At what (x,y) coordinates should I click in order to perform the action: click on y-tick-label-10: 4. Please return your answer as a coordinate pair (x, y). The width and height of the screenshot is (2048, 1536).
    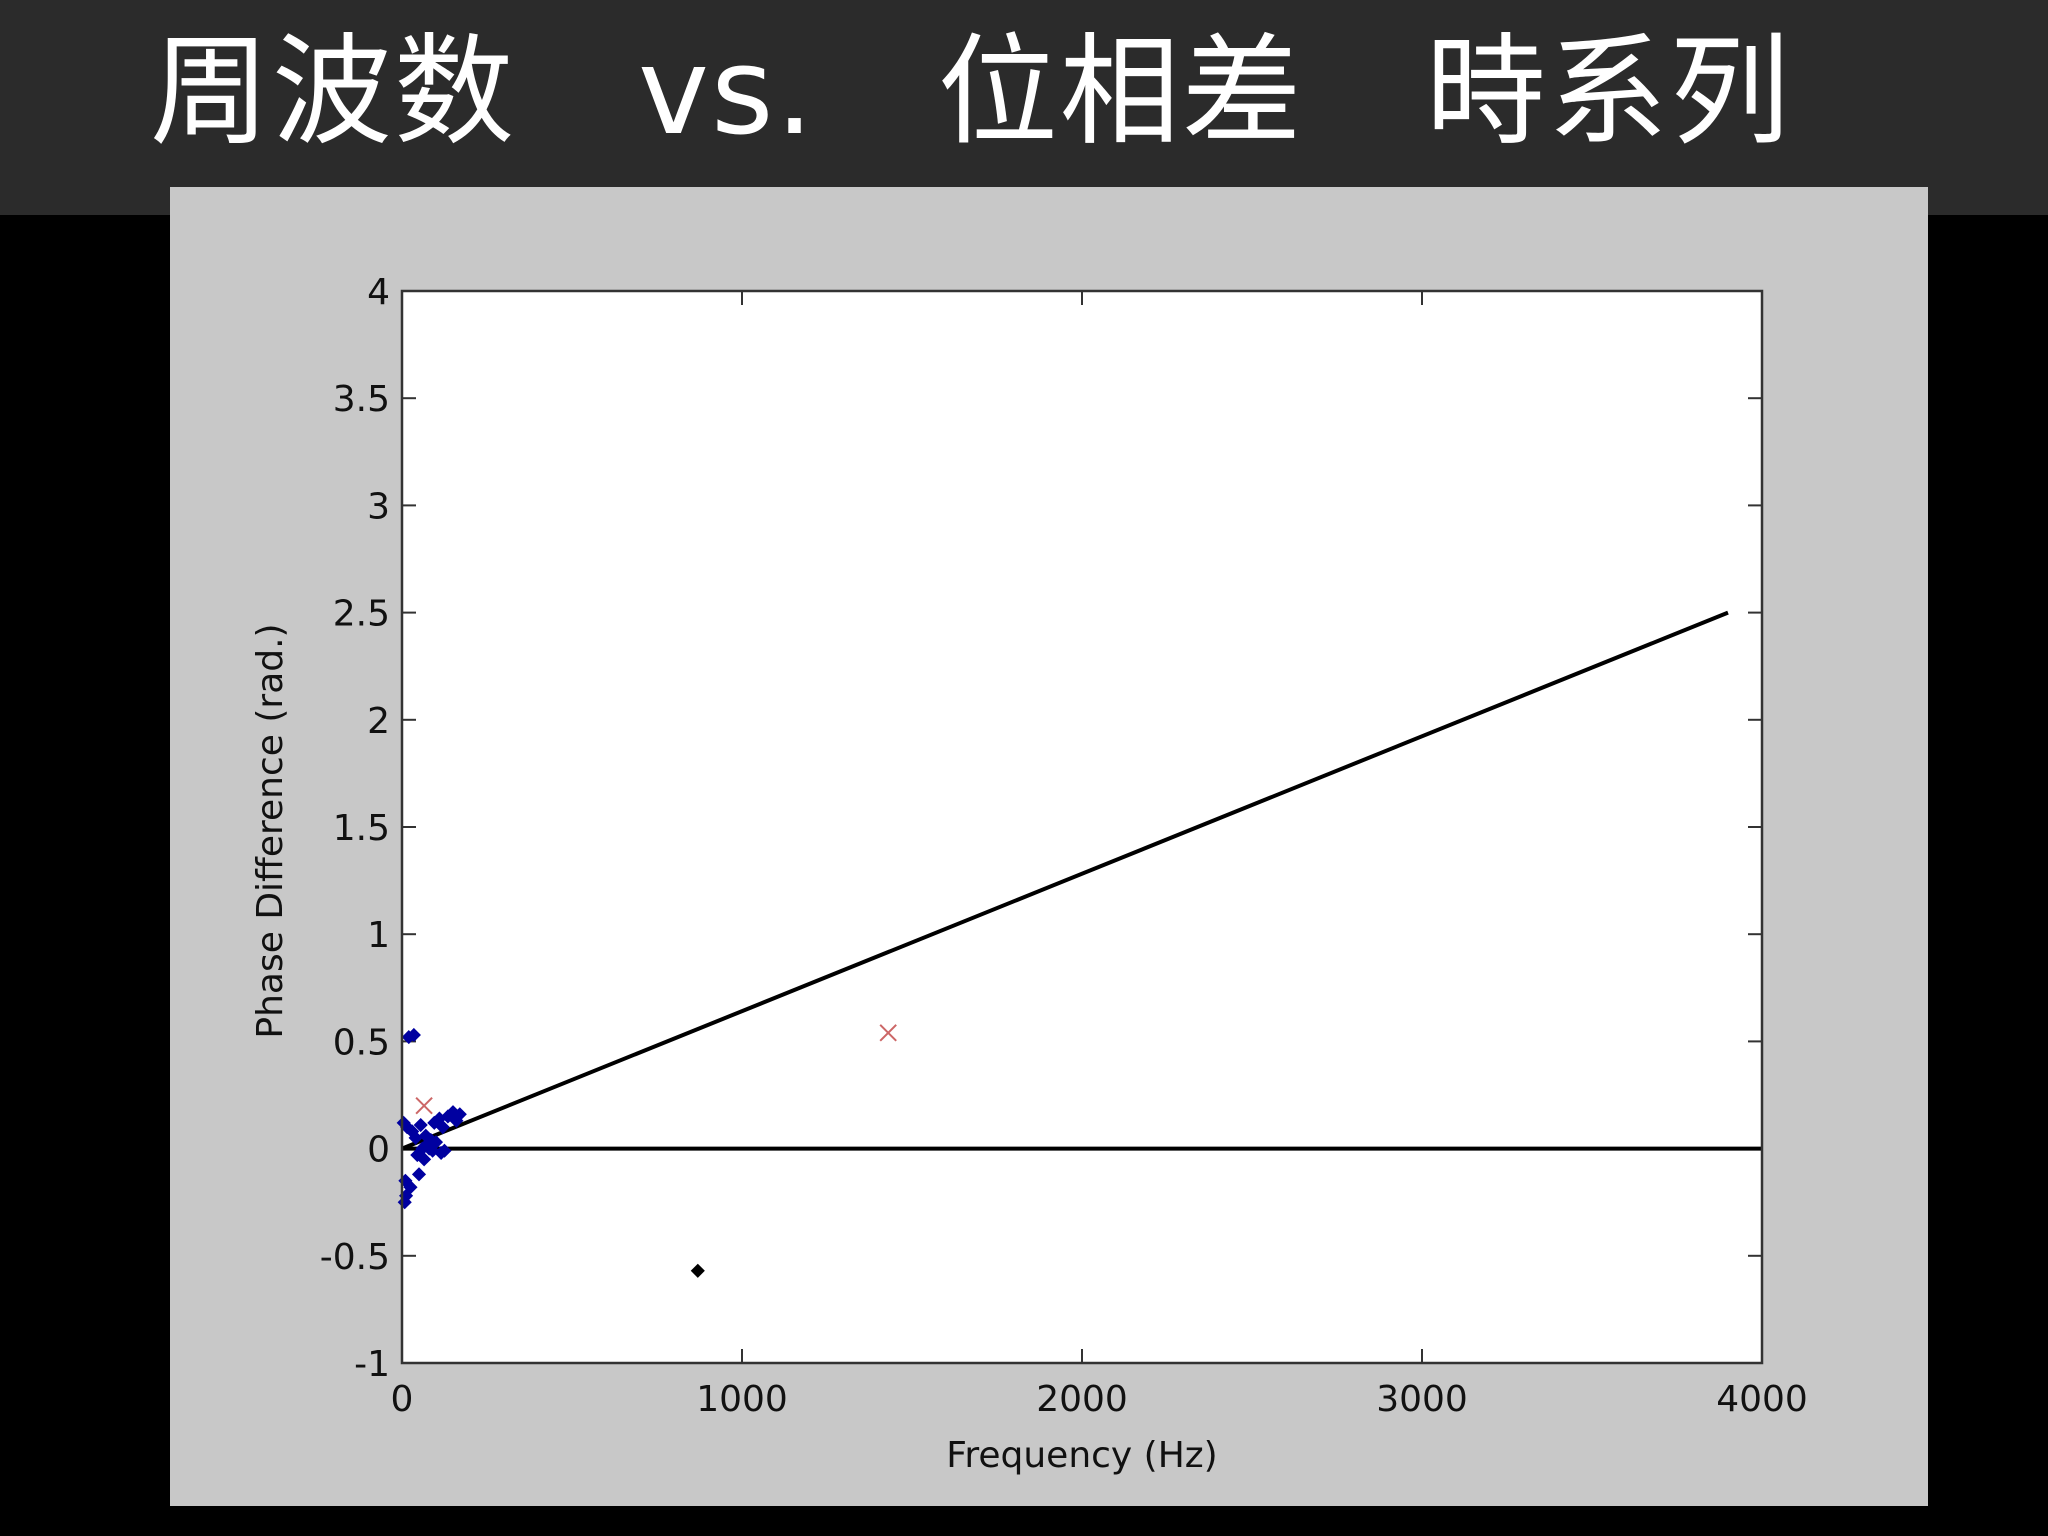
    Looking at the image, I should click on (378, 292).